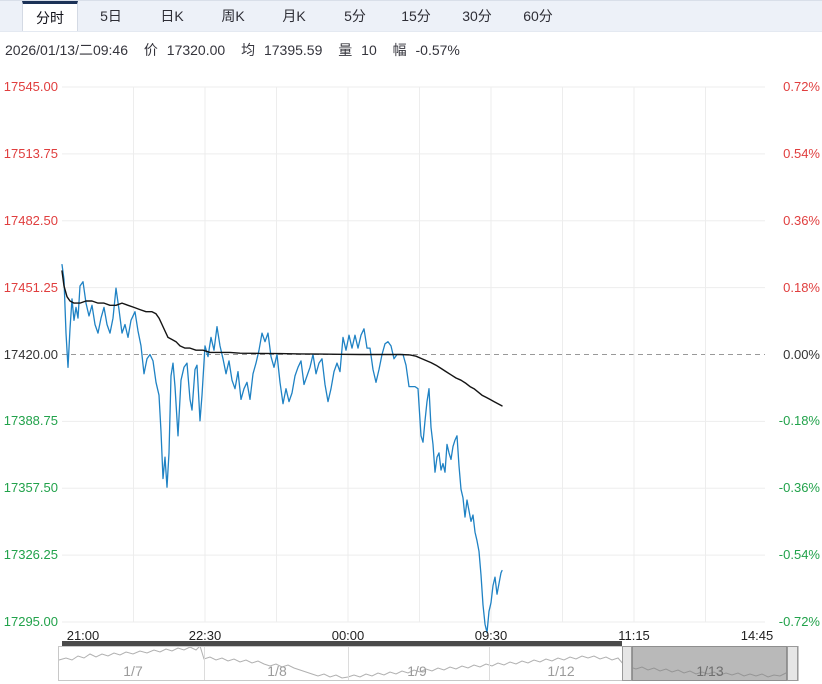  Describe the element at coordinates (30, 153) in the screenshot. I see `price-tick-17513.75: 17513.75` at that location.